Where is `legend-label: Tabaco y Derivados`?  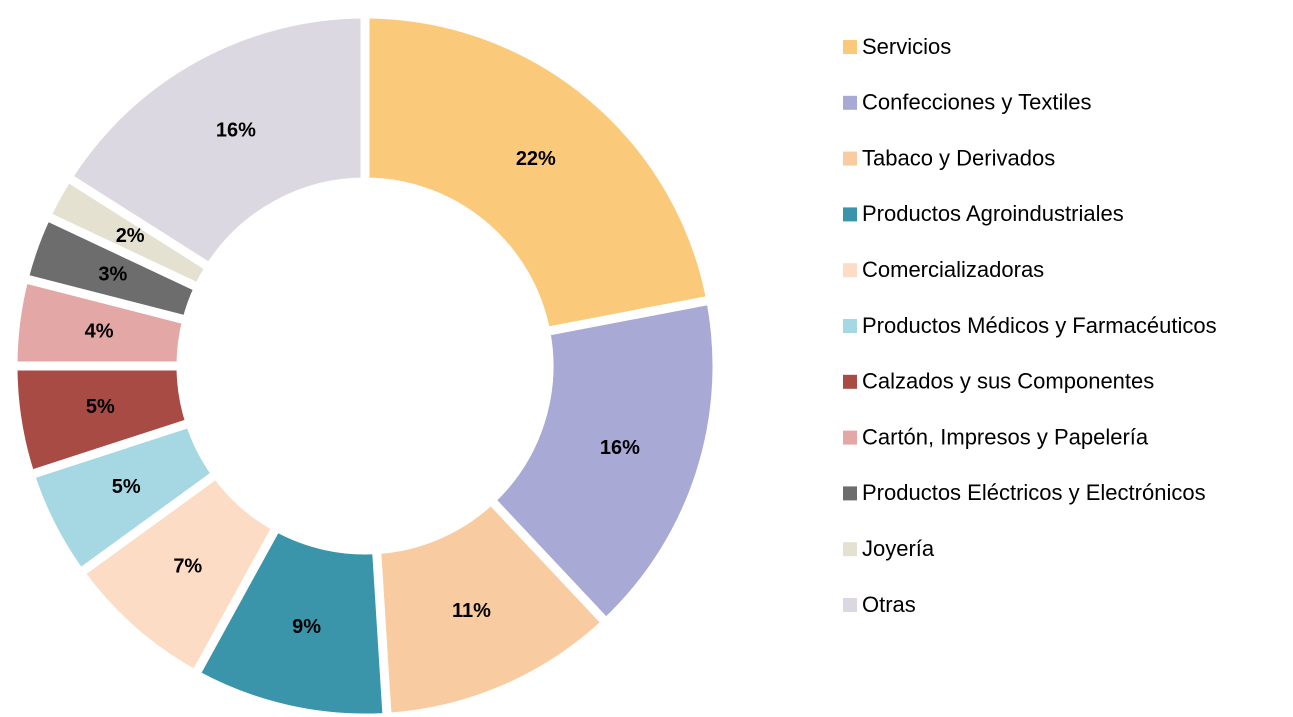
legend-label: Tabaco y Derivados is located at coordinates (958, 157).